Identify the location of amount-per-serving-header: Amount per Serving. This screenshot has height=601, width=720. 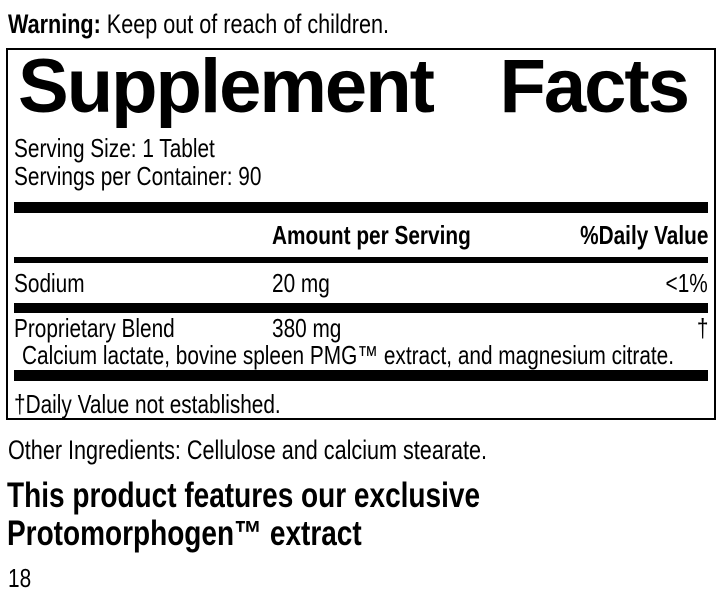
(371, 234).